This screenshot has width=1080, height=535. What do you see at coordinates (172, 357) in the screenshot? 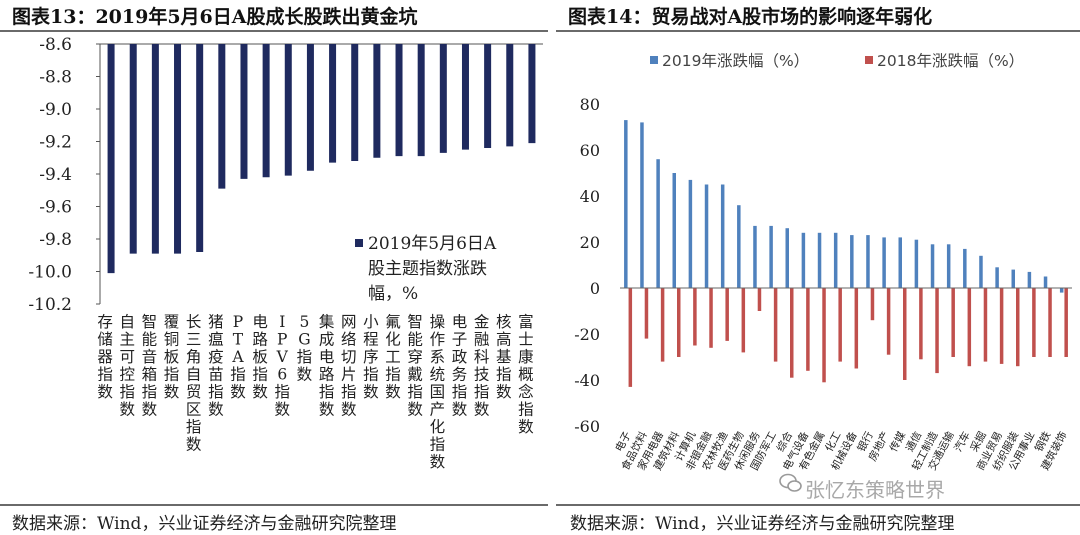
I see `svg-text: 板` at bounding box center [172, 357].